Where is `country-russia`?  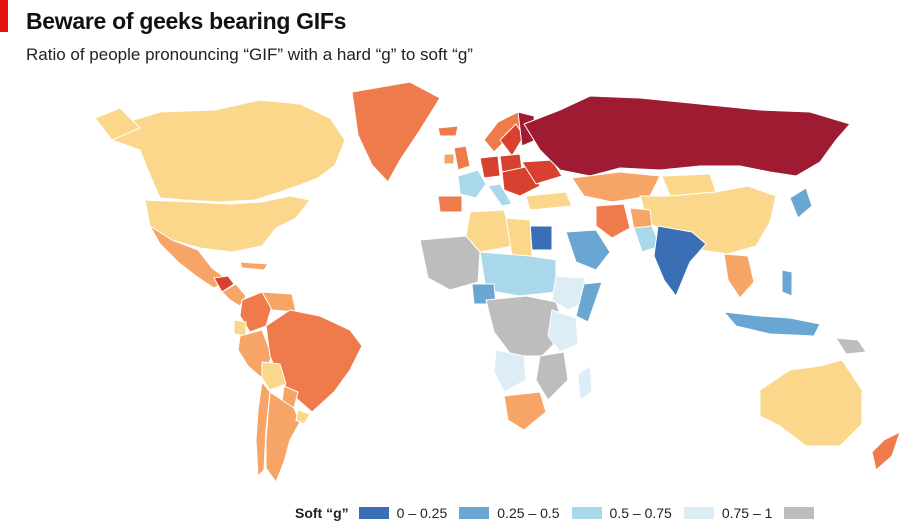 country-russia is located at coordinates (687, 136).